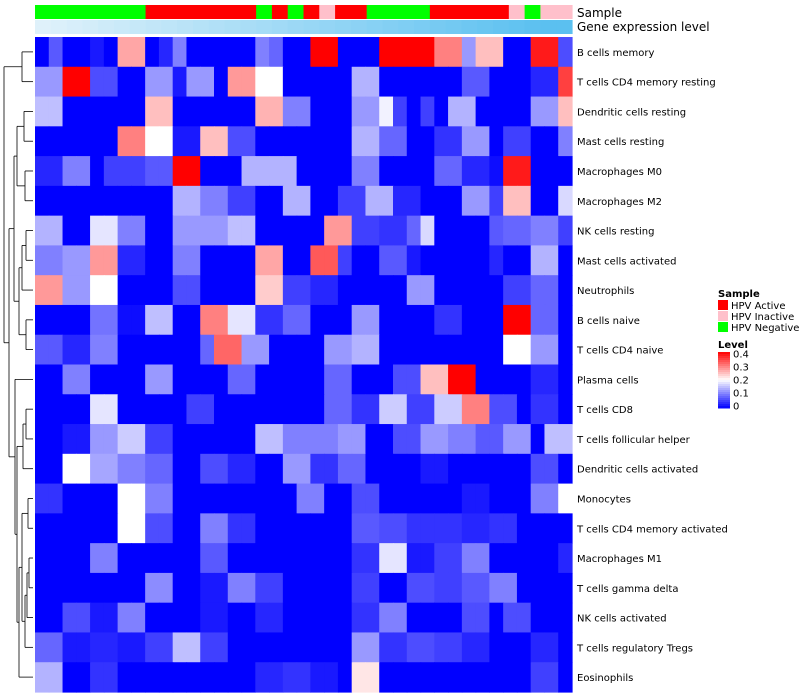  I want to click on row-label: Macrophages M0, so click(619, 172).